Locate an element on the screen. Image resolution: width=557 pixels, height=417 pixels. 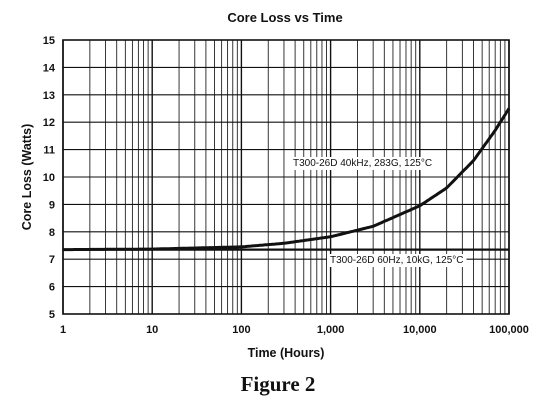
y-tick-label: 15 is located at coordinates (49, 41).